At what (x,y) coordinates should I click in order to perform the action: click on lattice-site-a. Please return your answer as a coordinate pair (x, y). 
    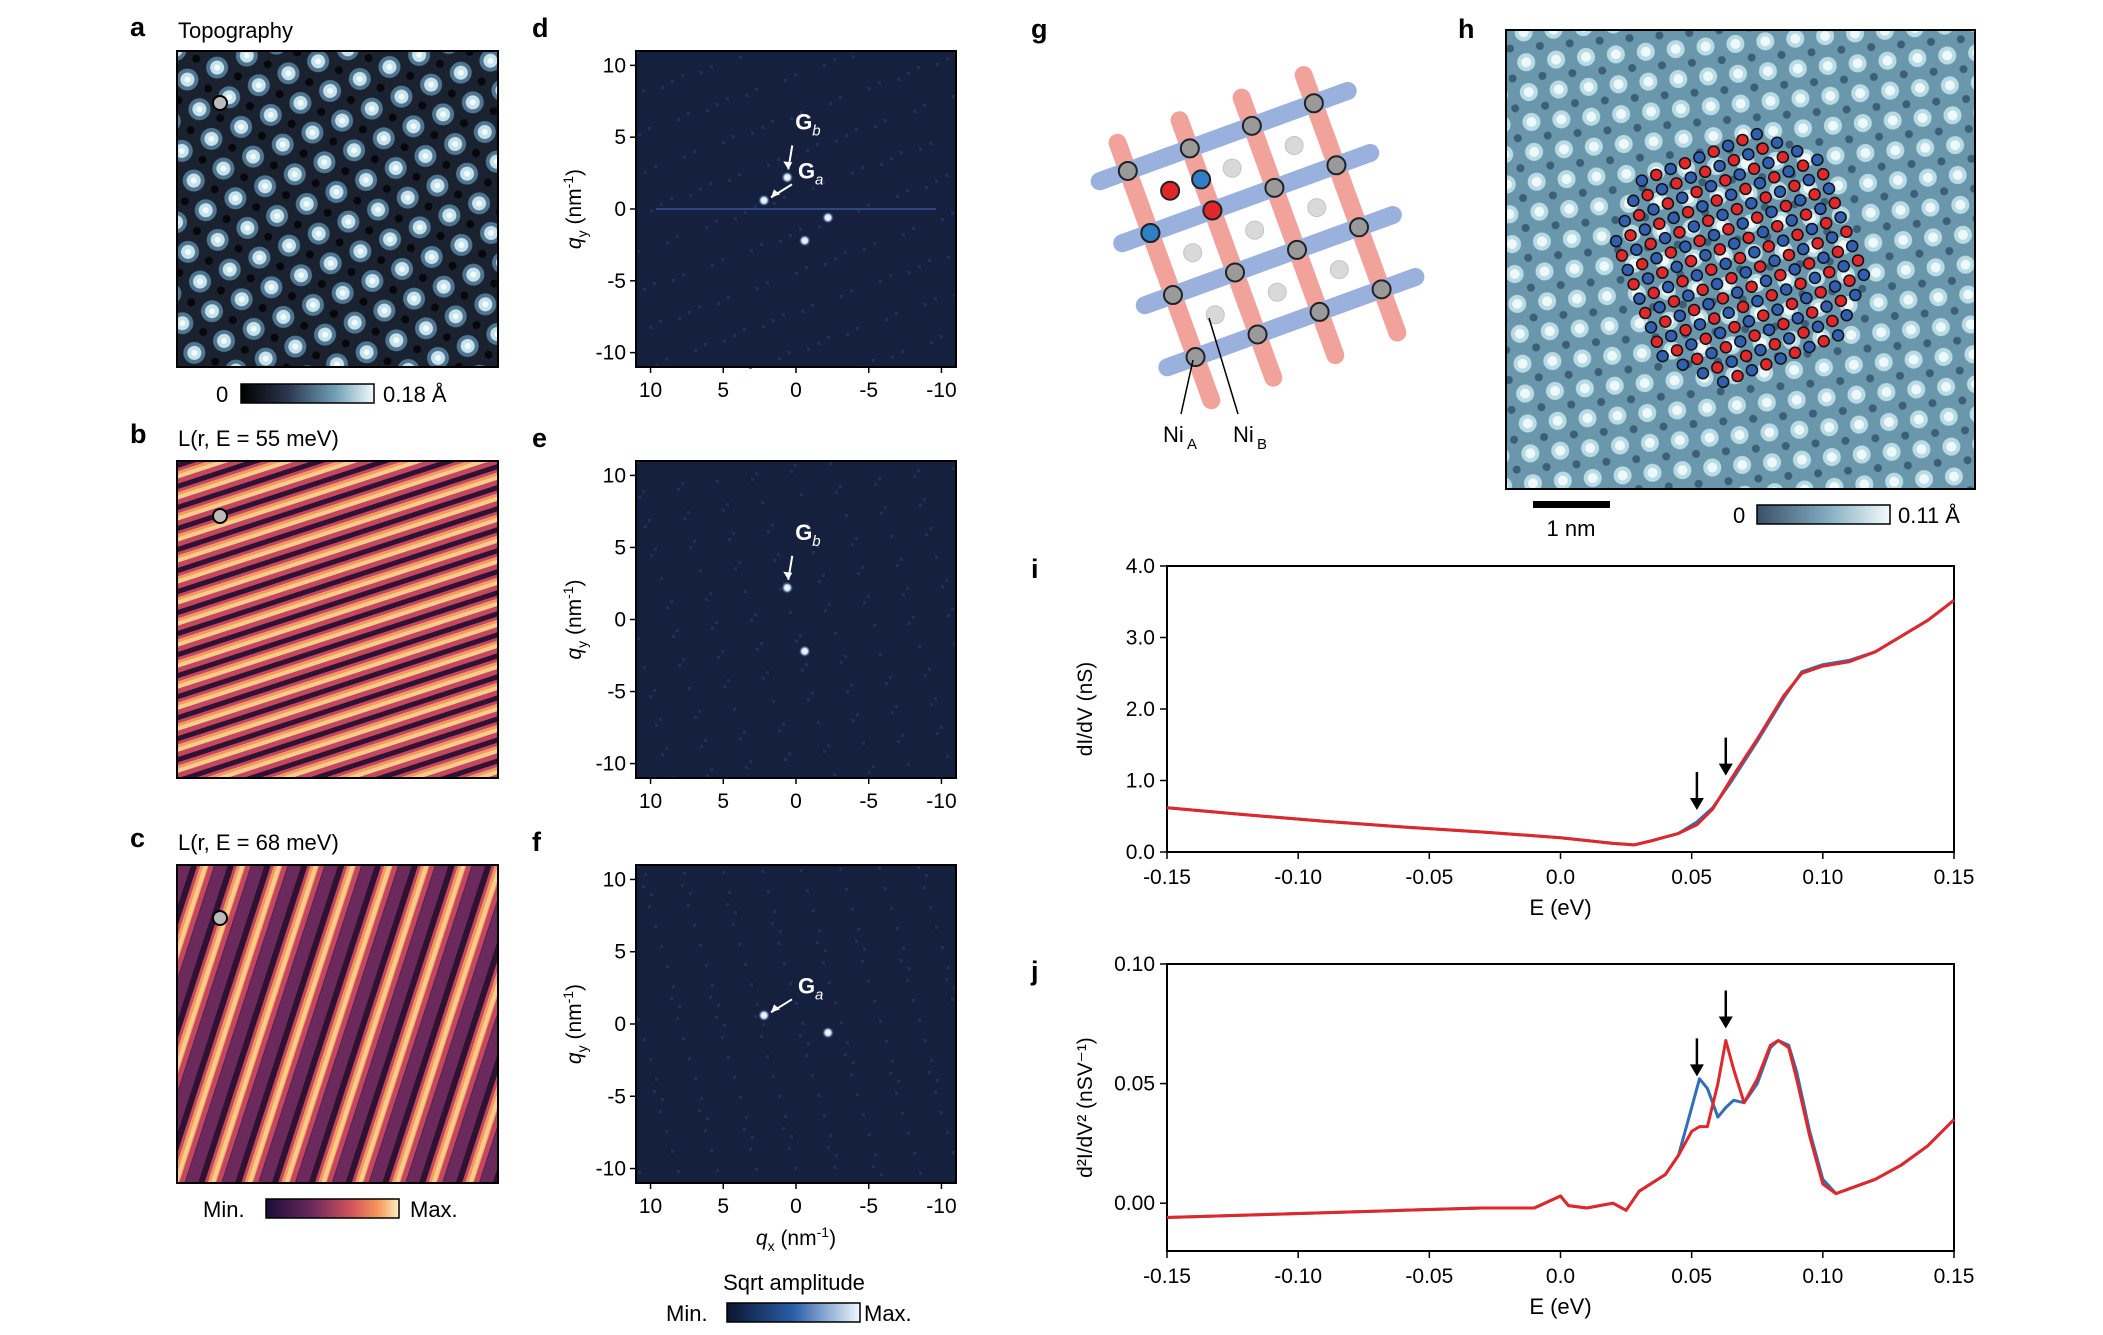
    Looking at the image, I should click on (1313, 103).